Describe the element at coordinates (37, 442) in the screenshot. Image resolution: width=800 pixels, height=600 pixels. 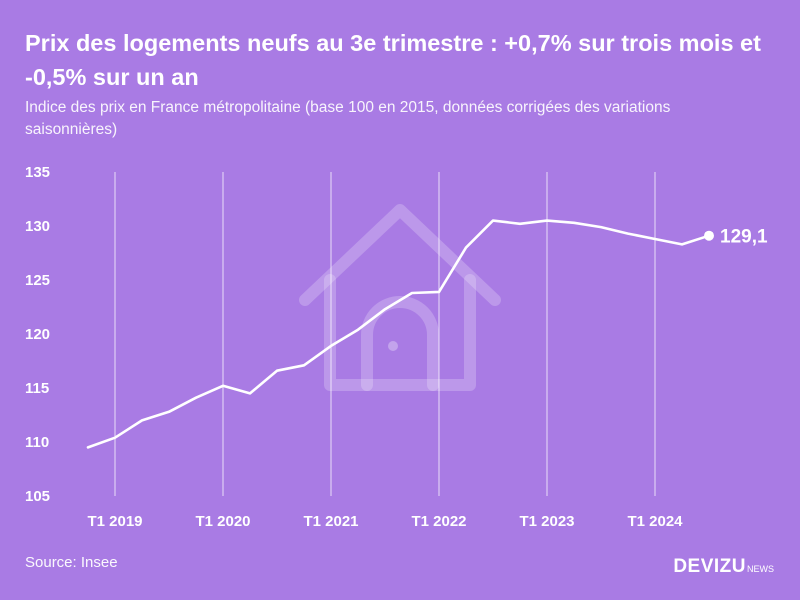
I see `y-tick-label: 110` at that location.